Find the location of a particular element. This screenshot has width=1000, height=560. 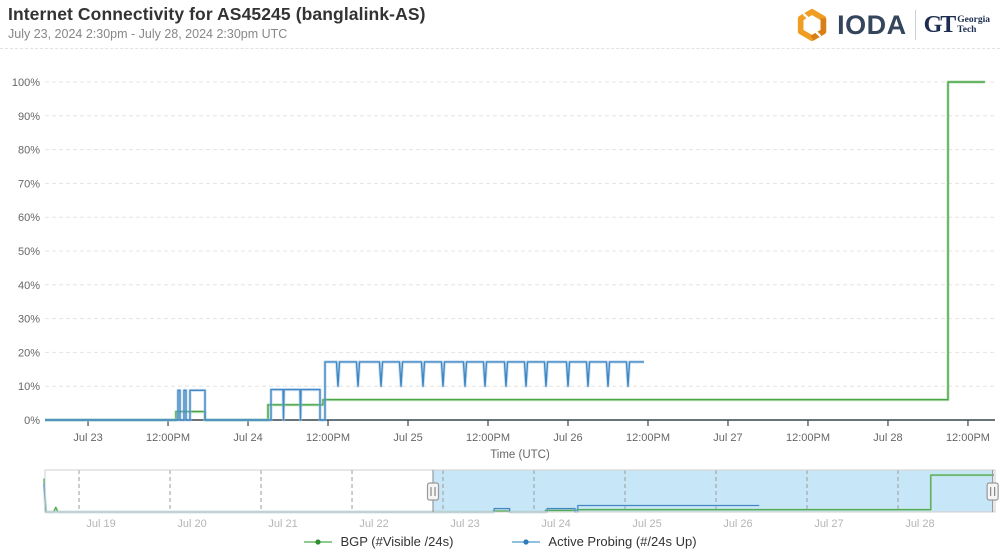

y-tick-label: 40% is located at coordinates (29, 286).